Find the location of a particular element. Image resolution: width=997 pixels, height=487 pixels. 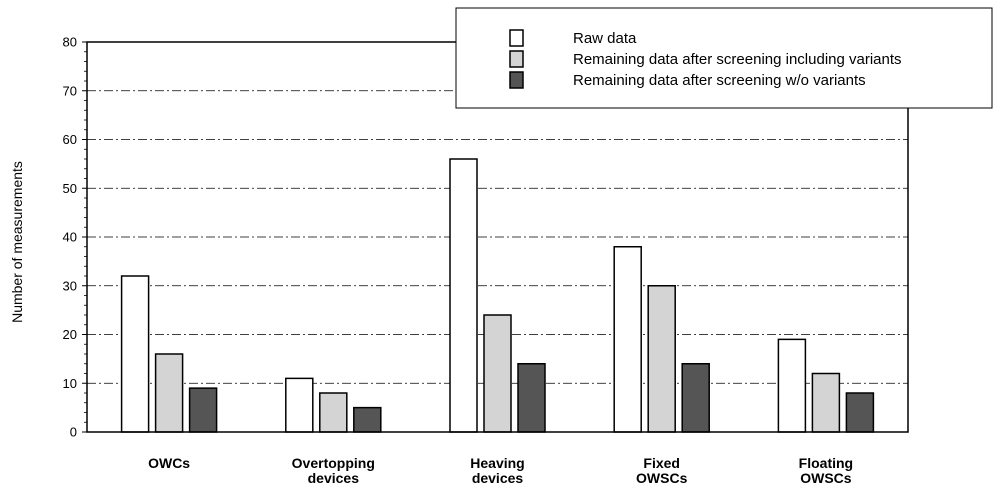

y-tick-label: 30 is located at coordinates (70, 285).